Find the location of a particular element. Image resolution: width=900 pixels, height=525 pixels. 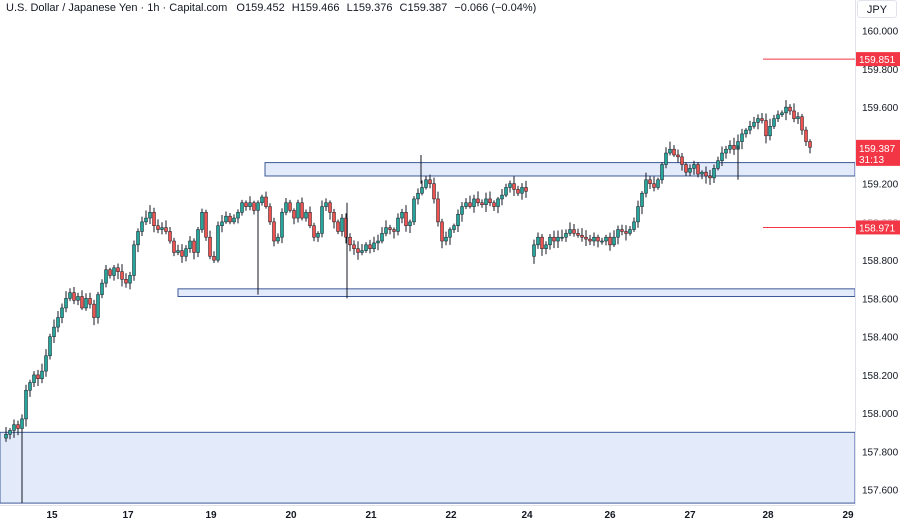

currency-button: JPY is located at coordinates (877, 9).